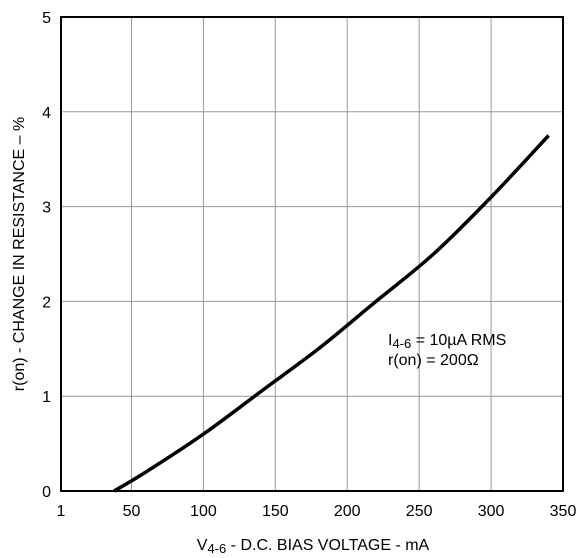 This screenshot has width=582, height=558. Describe the element at coordinates (46, 302) in the screenshot. I see `y-tick-label: 2` at that location.